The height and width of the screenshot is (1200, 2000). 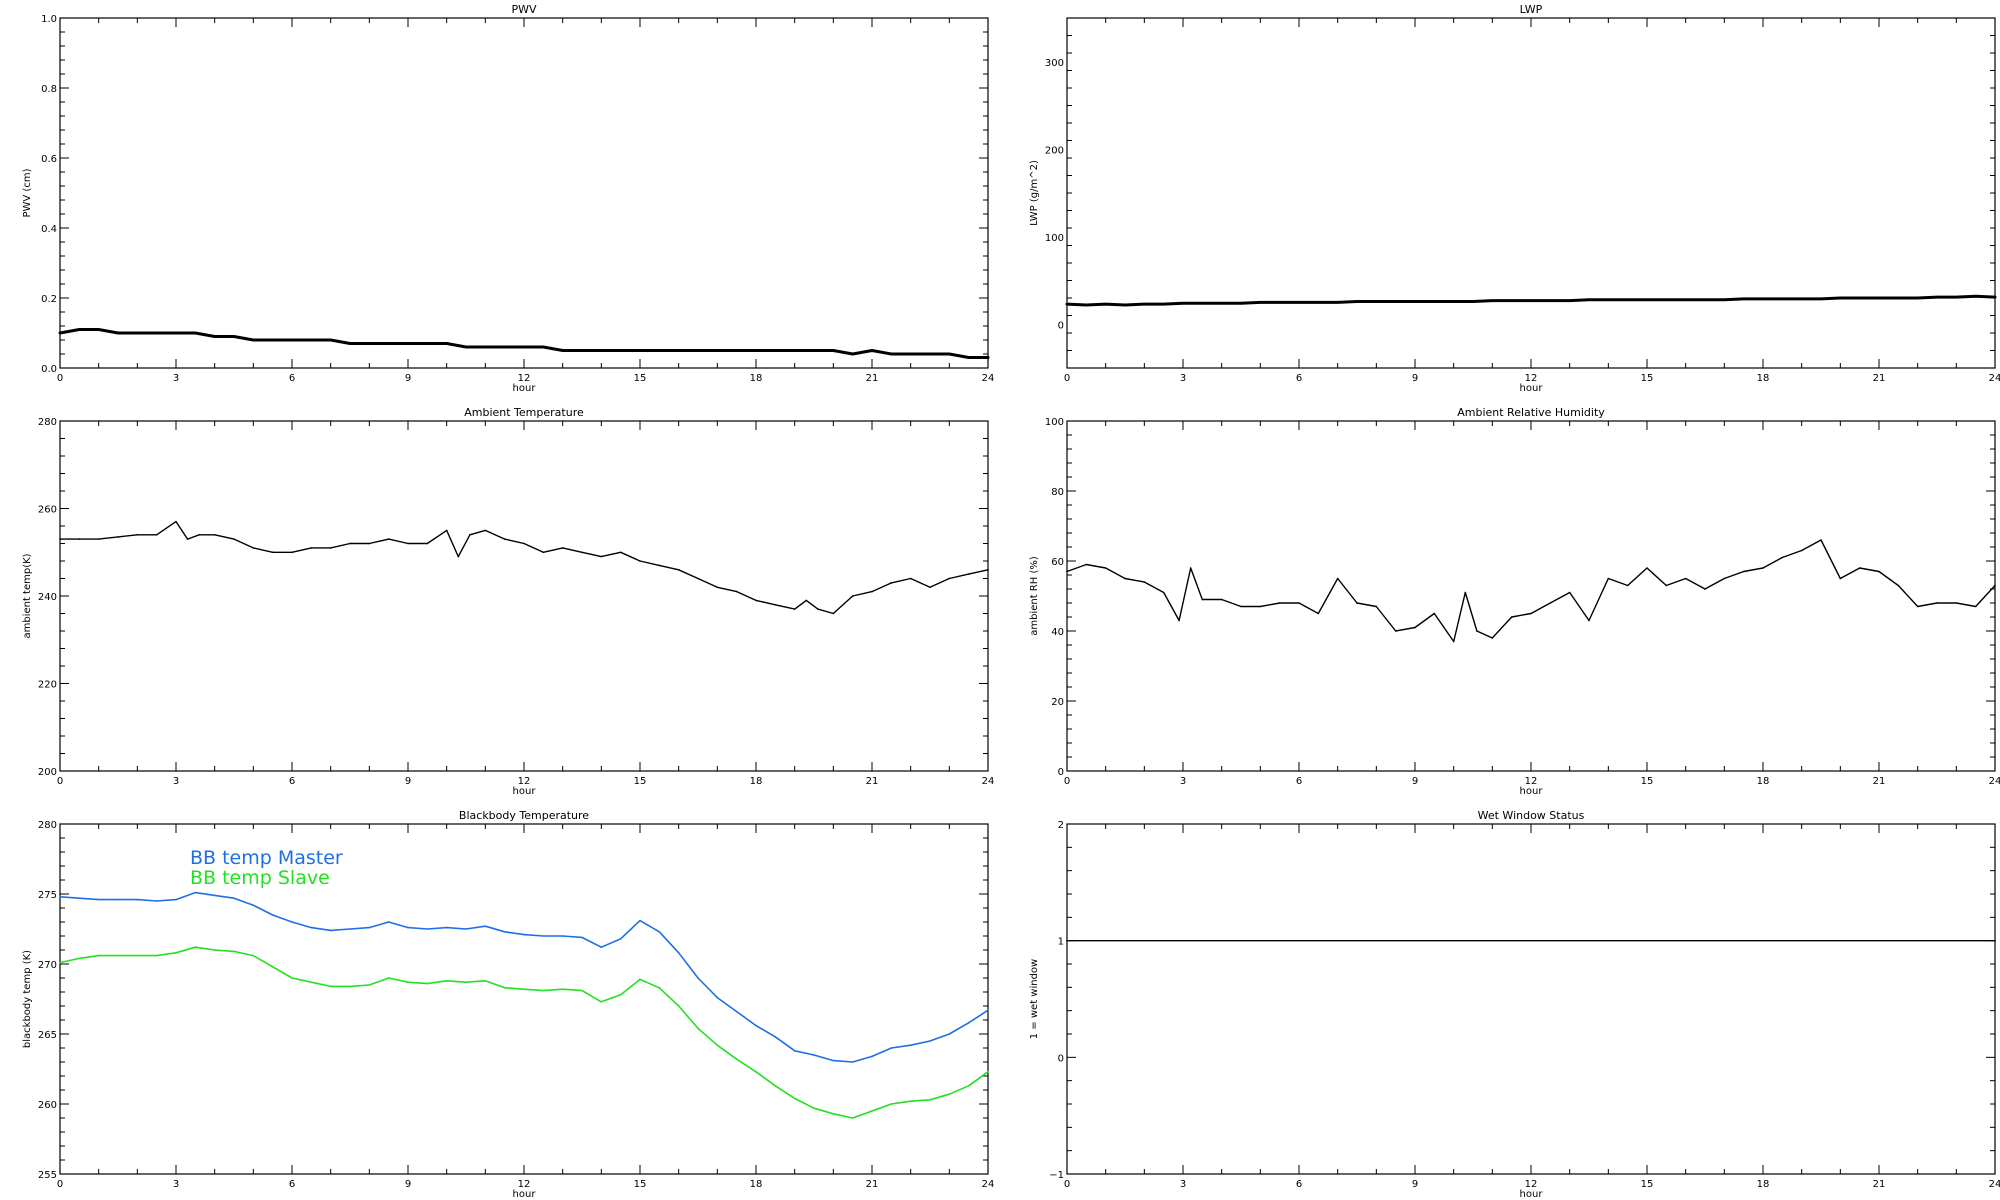 What do you see at coordinates (27, 999) in the screenshot?
I see `y-axis-label: blackbody temp (K)` at bounding box center [27, 999].